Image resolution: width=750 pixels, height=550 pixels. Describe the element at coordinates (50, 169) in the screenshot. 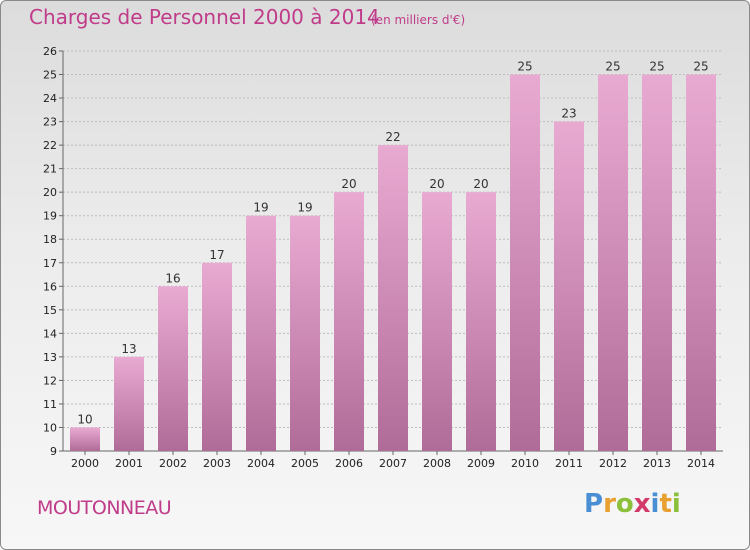

I see `y-tick-label: 21` at that location.